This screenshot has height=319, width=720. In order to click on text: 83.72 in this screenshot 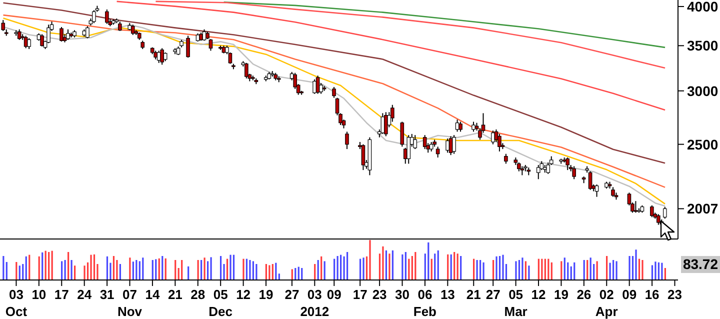, I will do `click(700, 264)`.